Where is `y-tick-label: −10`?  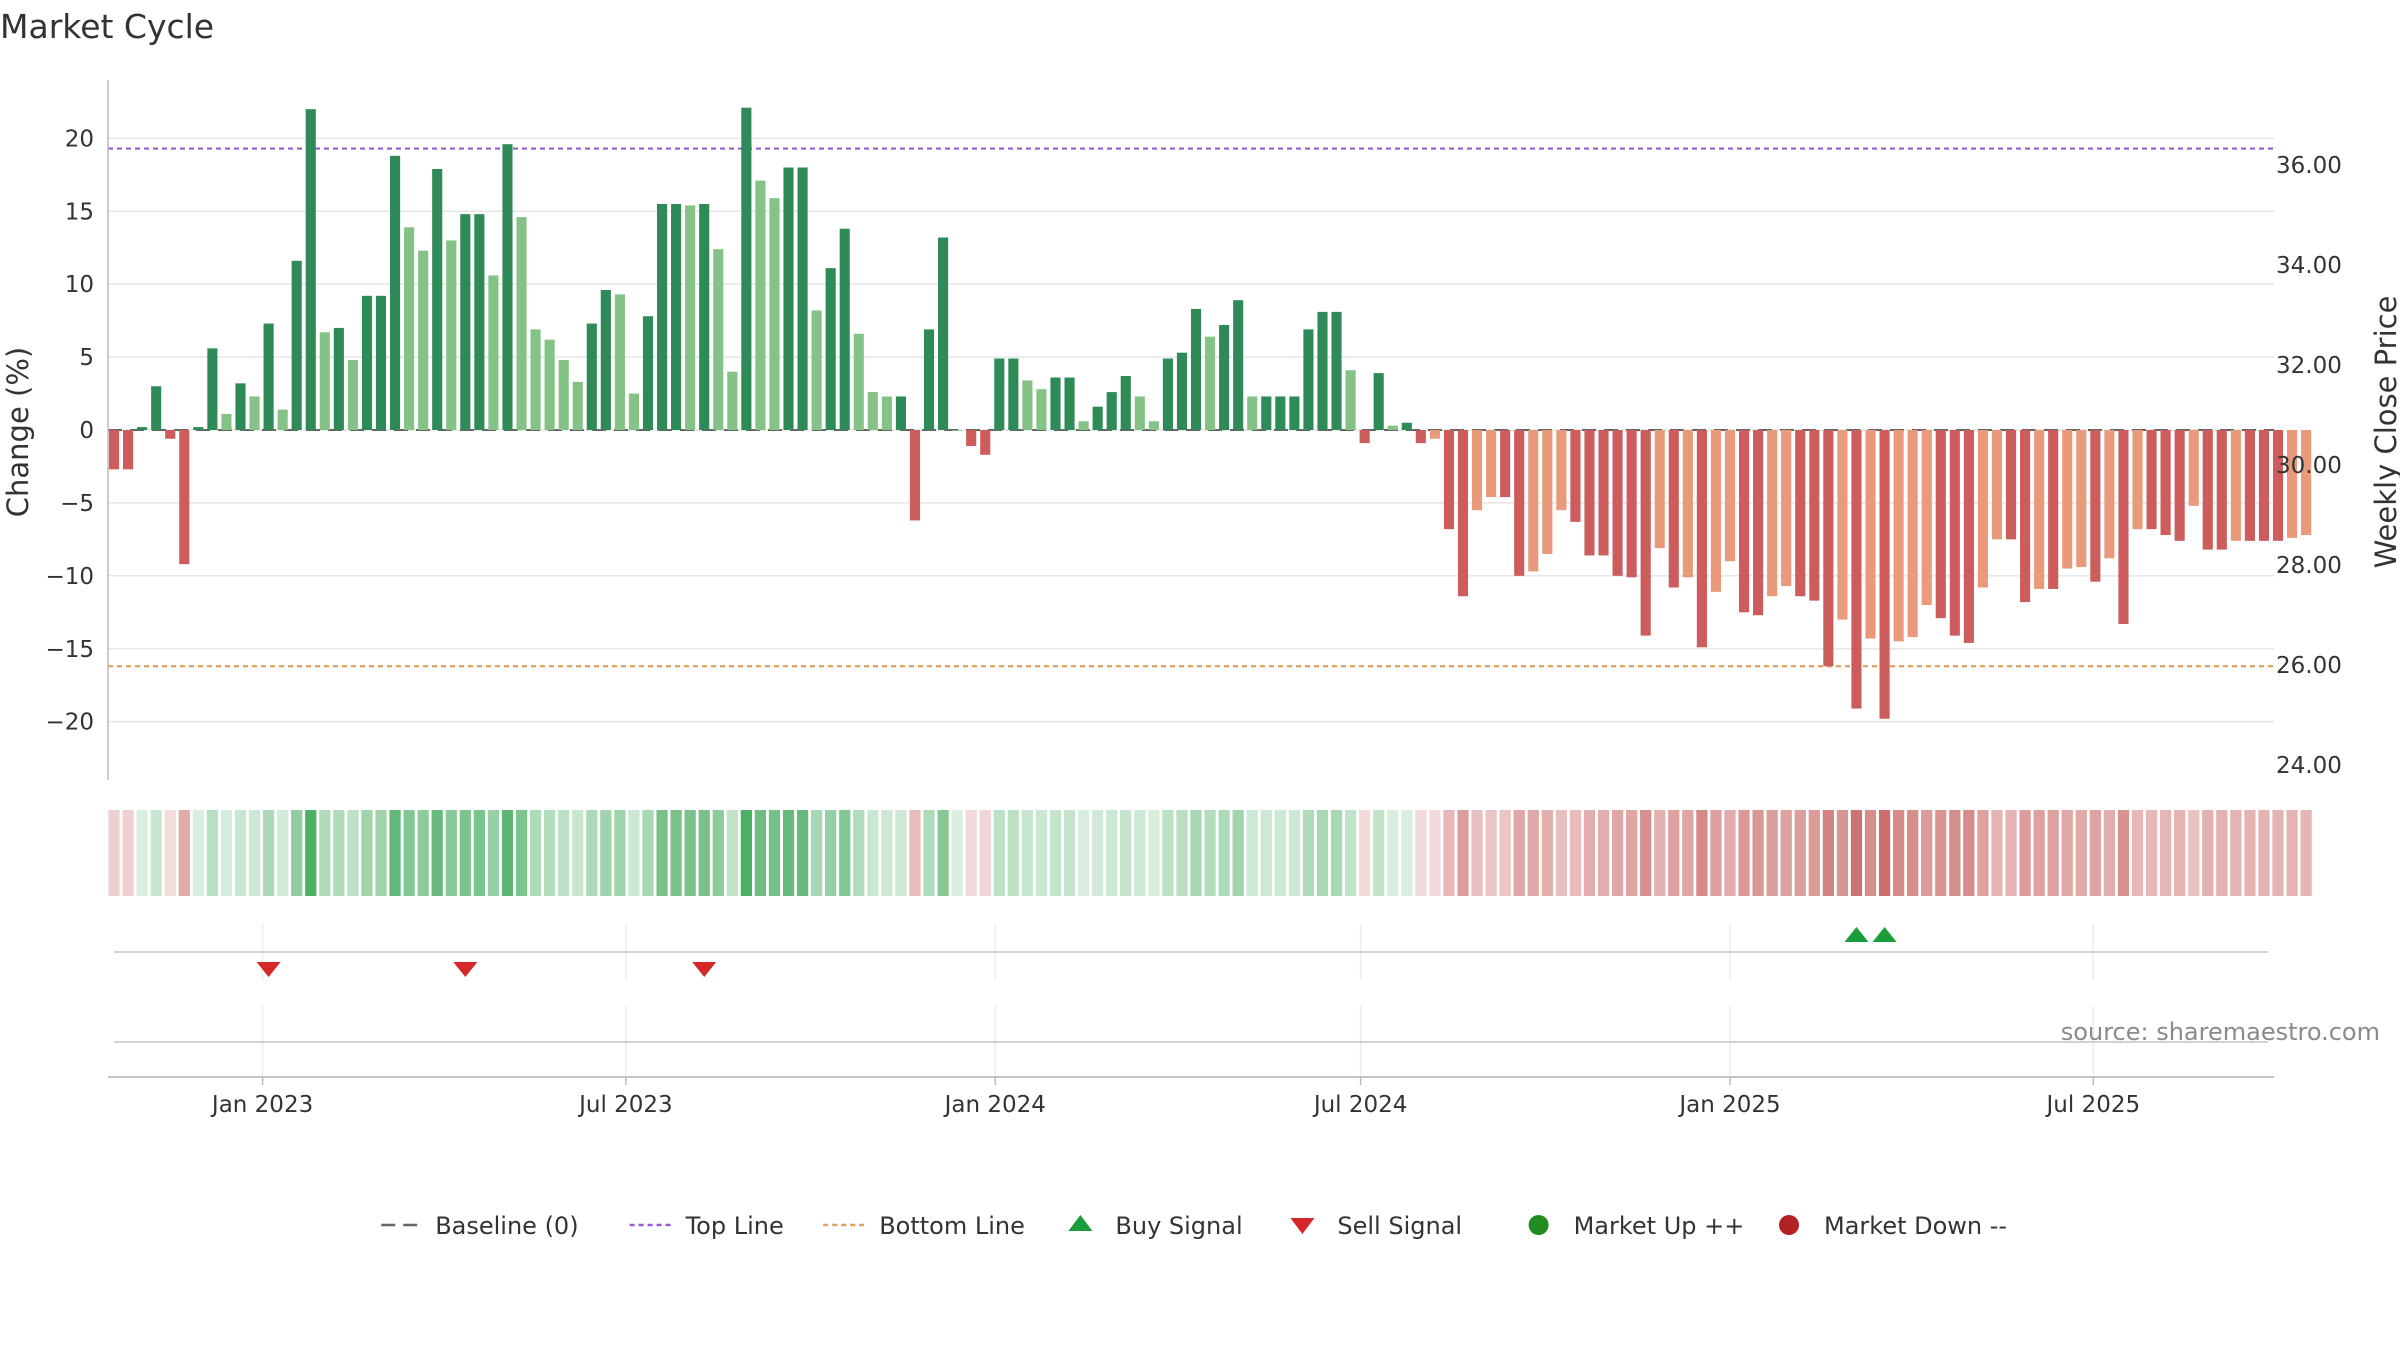 y-tick-label: −10 is located at coordinates (69, 577).